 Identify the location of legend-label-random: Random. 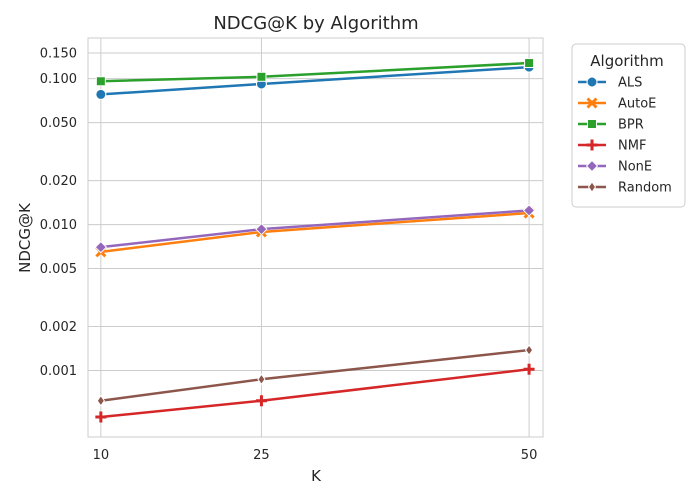
(645, 188).